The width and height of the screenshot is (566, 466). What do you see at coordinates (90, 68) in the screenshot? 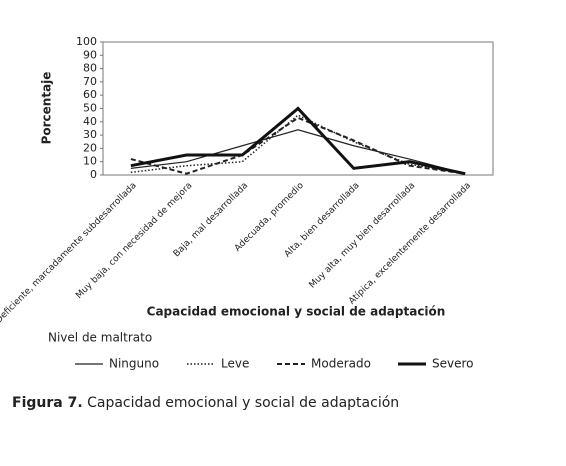
I see `y-tick-label: 80` at bounding box center [90, 68].